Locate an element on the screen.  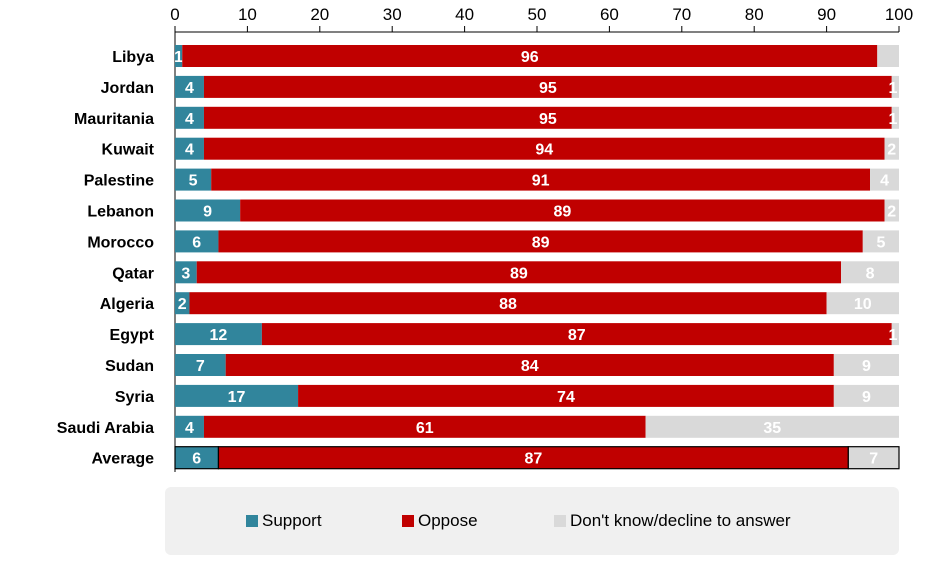
data-label-oppose-sudan: 84 is located at coordinates (530, 366).